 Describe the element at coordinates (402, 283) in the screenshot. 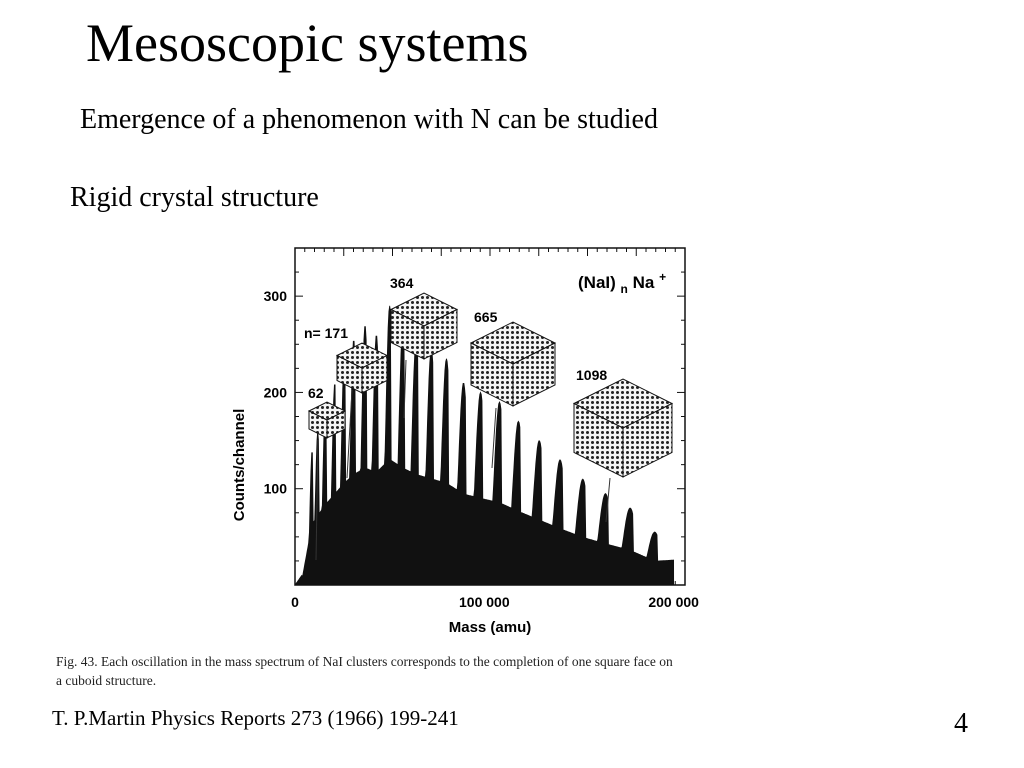

I see `cluster-label-364: 364` at that location.